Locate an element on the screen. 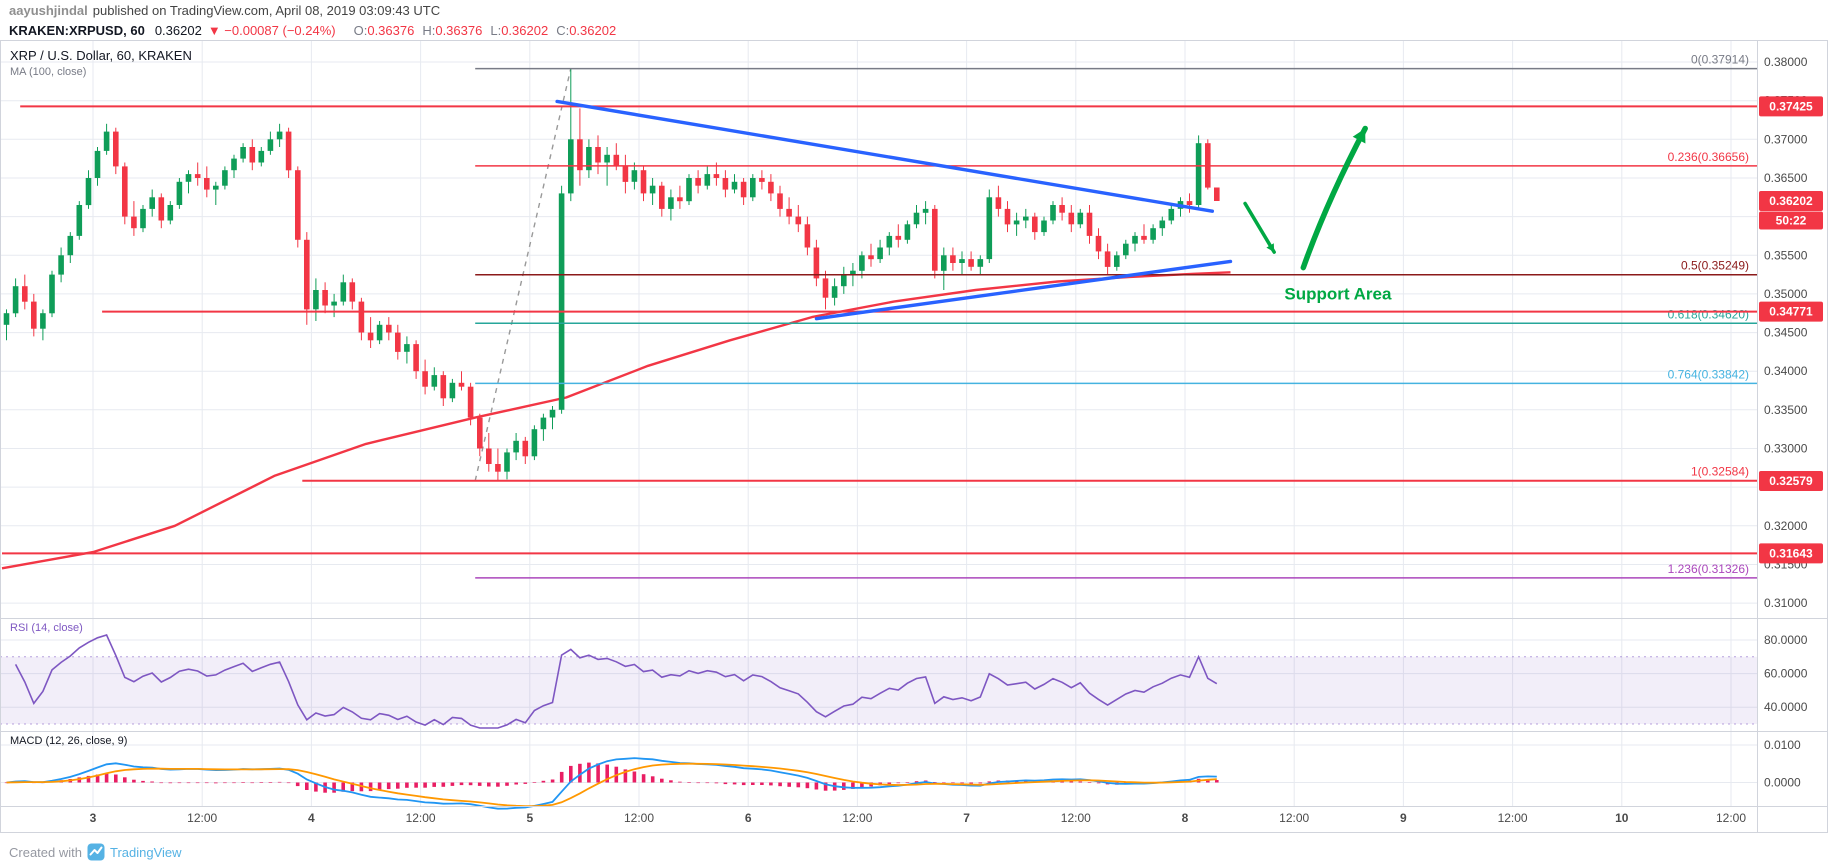 This screenshot has height=868, width=1828. rsi-indicator-label: RSI (14, close) is located at coordinates (46, 628).